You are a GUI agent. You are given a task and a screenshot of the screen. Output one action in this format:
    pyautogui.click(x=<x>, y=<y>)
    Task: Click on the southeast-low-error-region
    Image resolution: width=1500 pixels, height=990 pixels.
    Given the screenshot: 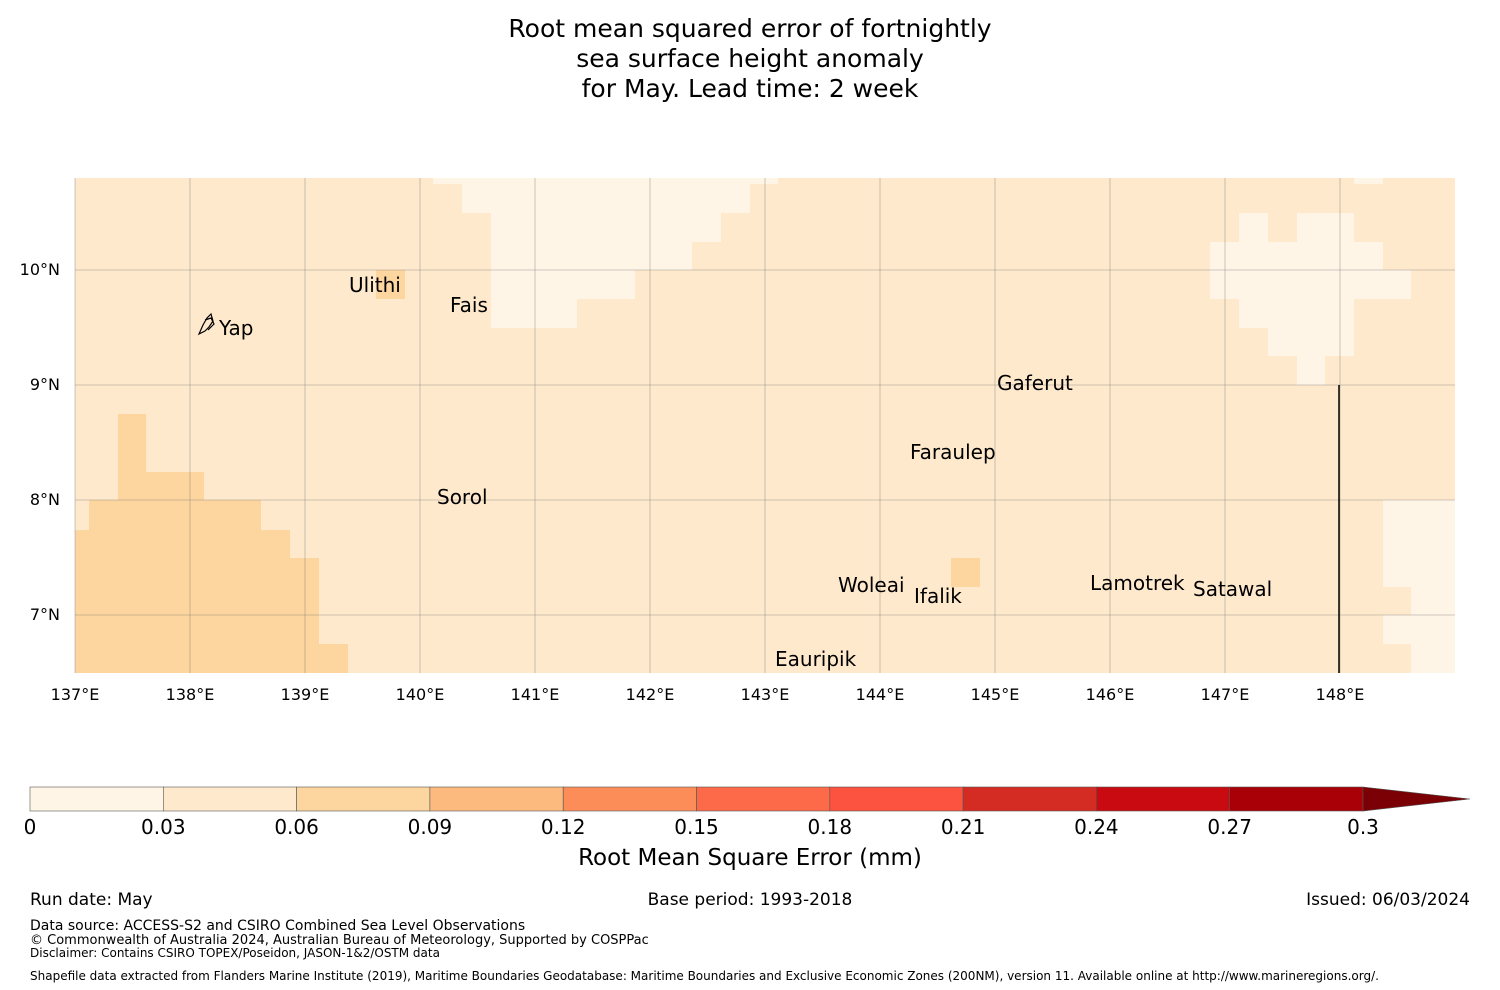 What is the action you would take?
    pyautogui.click(x=1419, y=586)
    